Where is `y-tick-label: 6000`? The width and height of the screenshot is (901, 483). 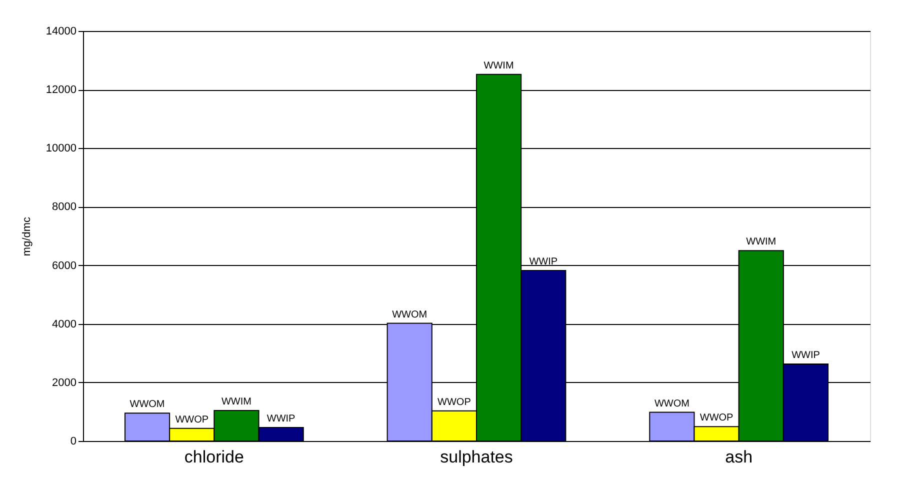
y-tick-label: 6000 is located at coordinates (64, 266).